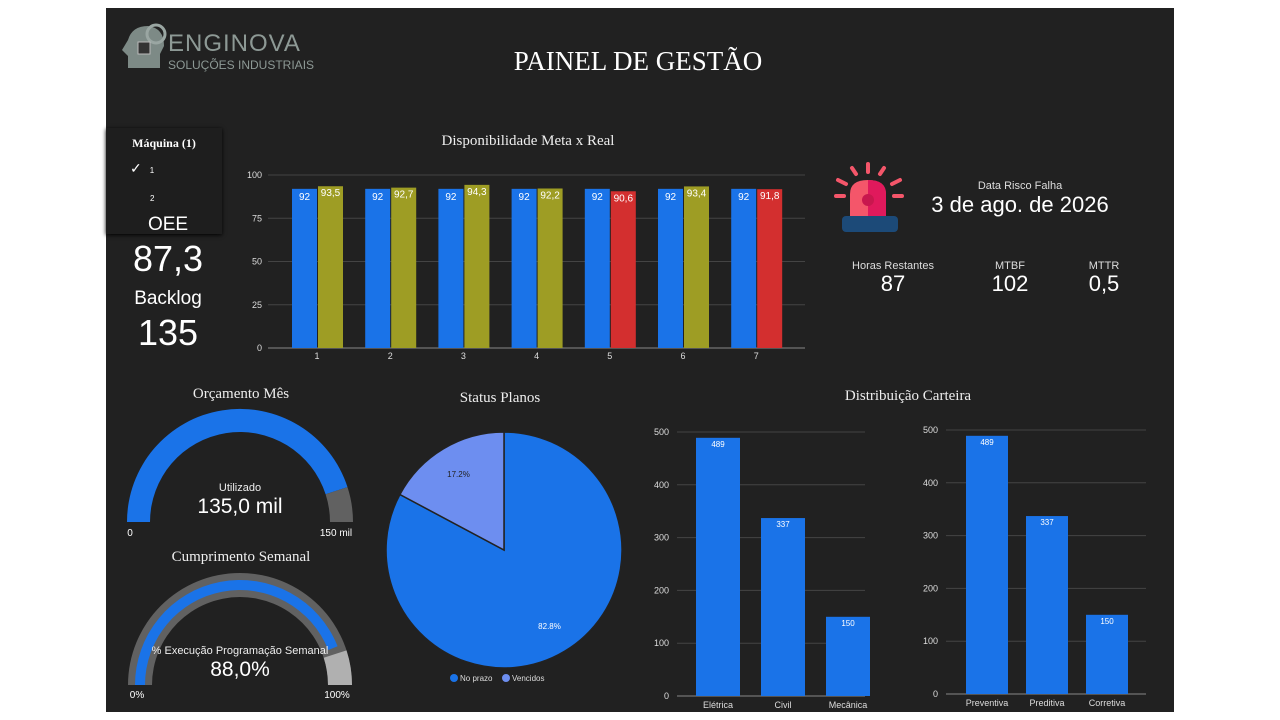  What do you see at coordinates (783, 705) in the screenshot?
I see `x-tick-label: Civil` at bounding box center [783, 705].